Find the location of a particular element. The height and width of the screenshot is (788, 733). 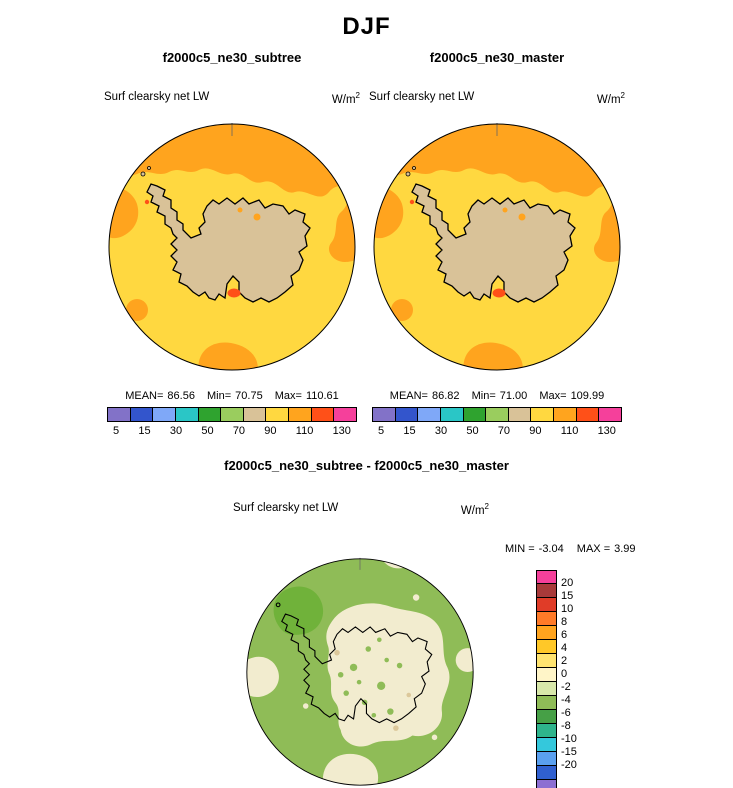

stats-subtree: MEAN= 86.56 Min= 70.75 Max= 110.61 is located at coordinates (232, 396).